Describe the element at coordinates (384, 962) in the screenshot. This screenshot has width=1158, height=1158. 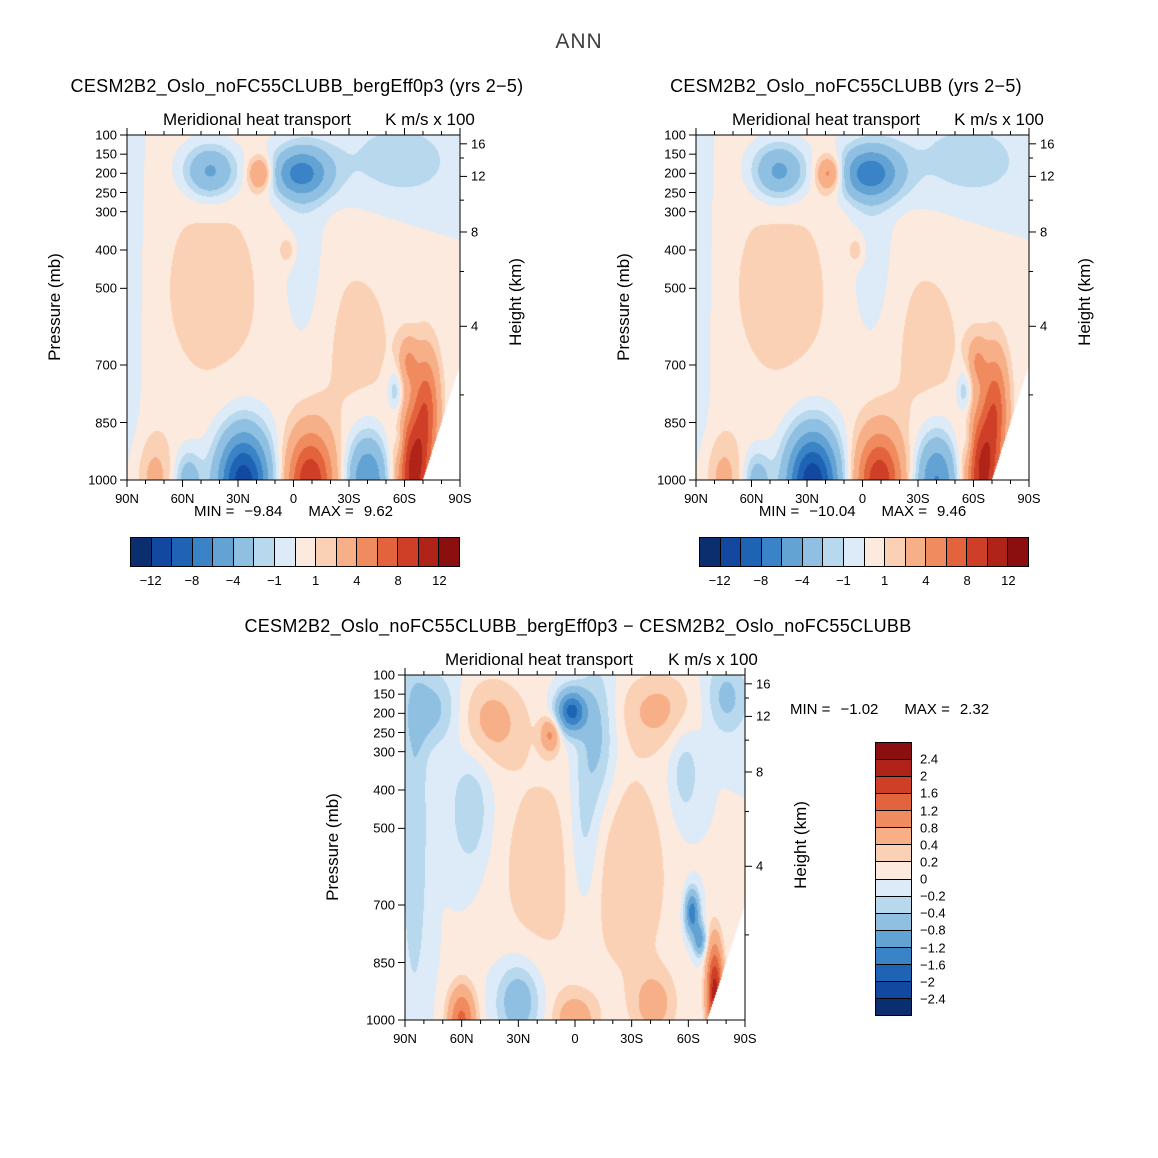
I see `pressure-tick-label: 850` at that location.